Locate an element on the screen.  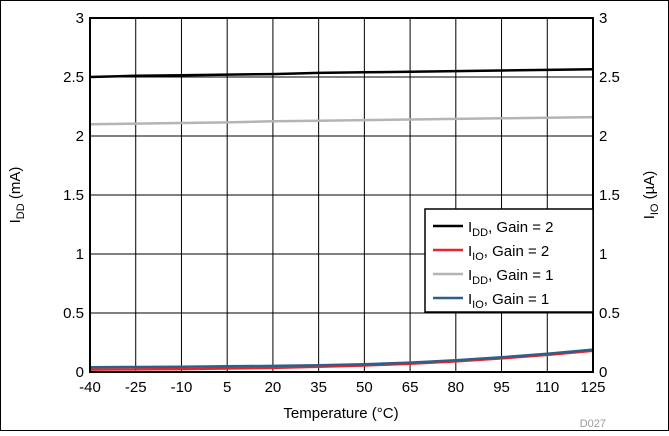
y-tick-label-right: 1.5 is located at coordinates (609, 195).